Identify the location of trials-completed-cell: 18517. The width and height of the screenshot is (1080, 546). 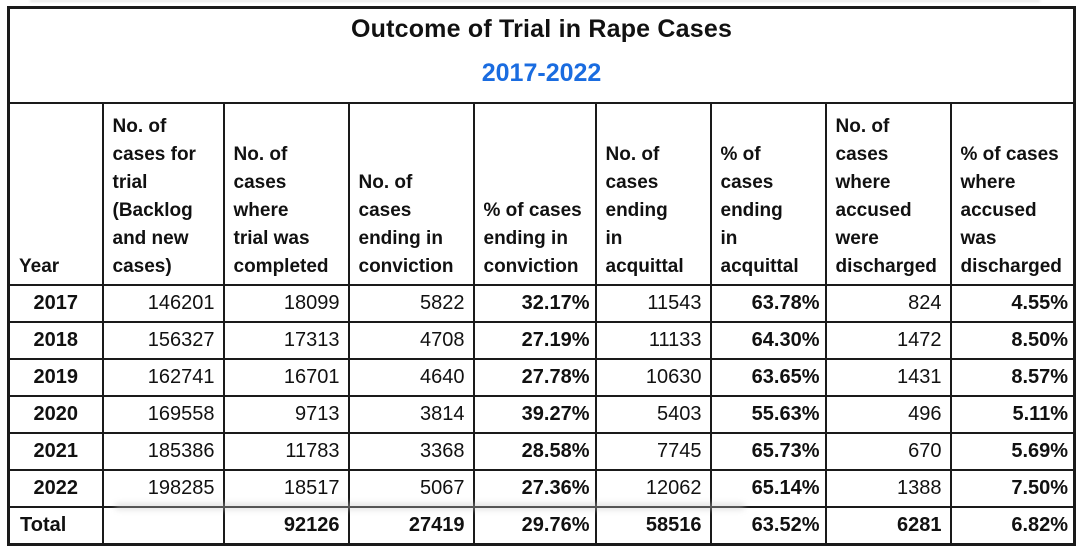
(286, 488).